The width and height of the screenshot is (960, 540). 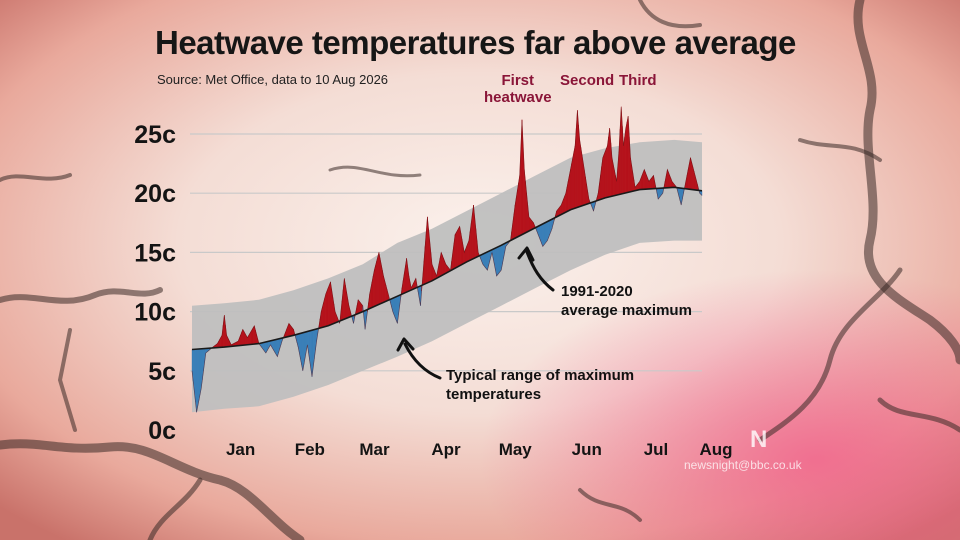 What do you see at coordinates (155, 253) in the screenshot?
I see `y-tick-label: 15c` at bounding box center [155, 253].